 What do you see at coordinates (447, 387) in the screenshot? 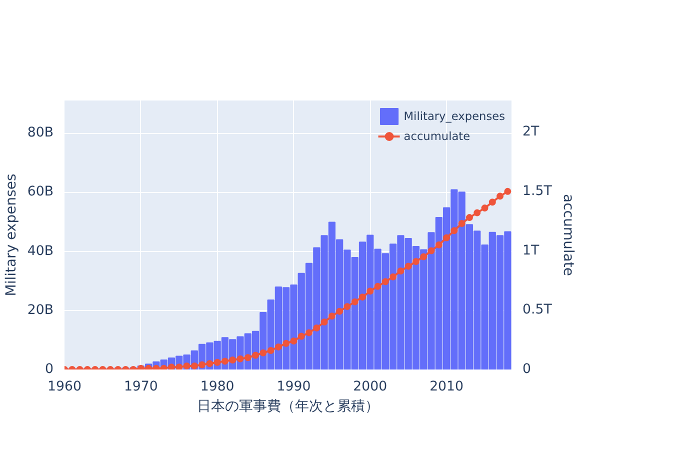
I see `x-tick-label: 2010` at bounding box center [447, 387].